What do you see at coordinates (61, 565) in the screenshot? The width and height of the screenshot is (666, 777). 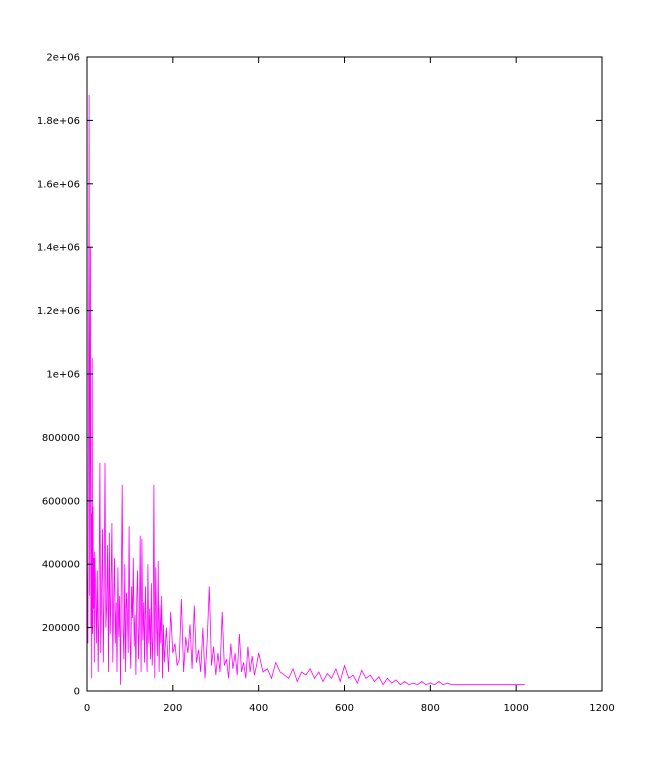 I see `y-tick-label: 400000` at bounding box center [61, 565].